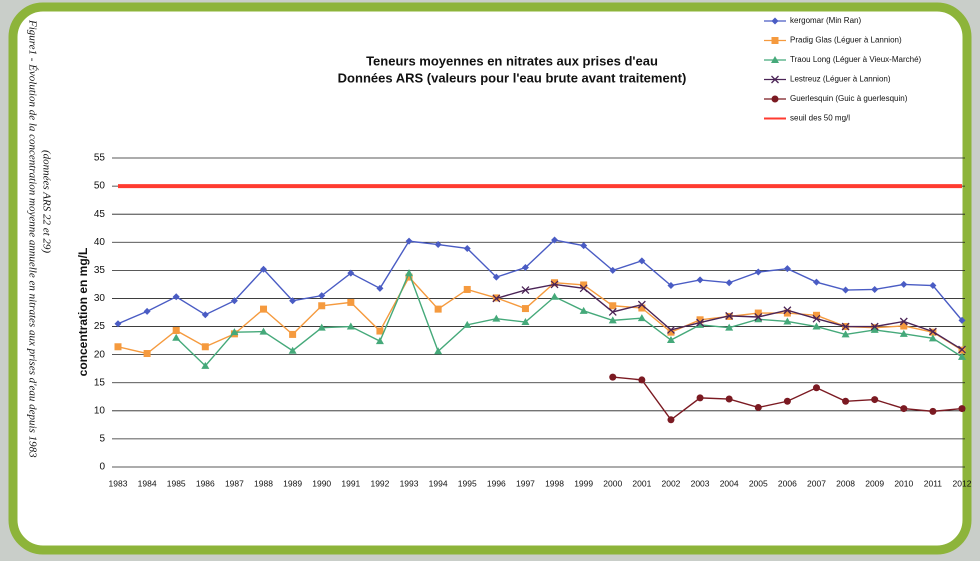 The image size is (980, 561). Describe the element at coordinates (100, 186) in the screenshot. I see `y-tick-label: 50` at that location.